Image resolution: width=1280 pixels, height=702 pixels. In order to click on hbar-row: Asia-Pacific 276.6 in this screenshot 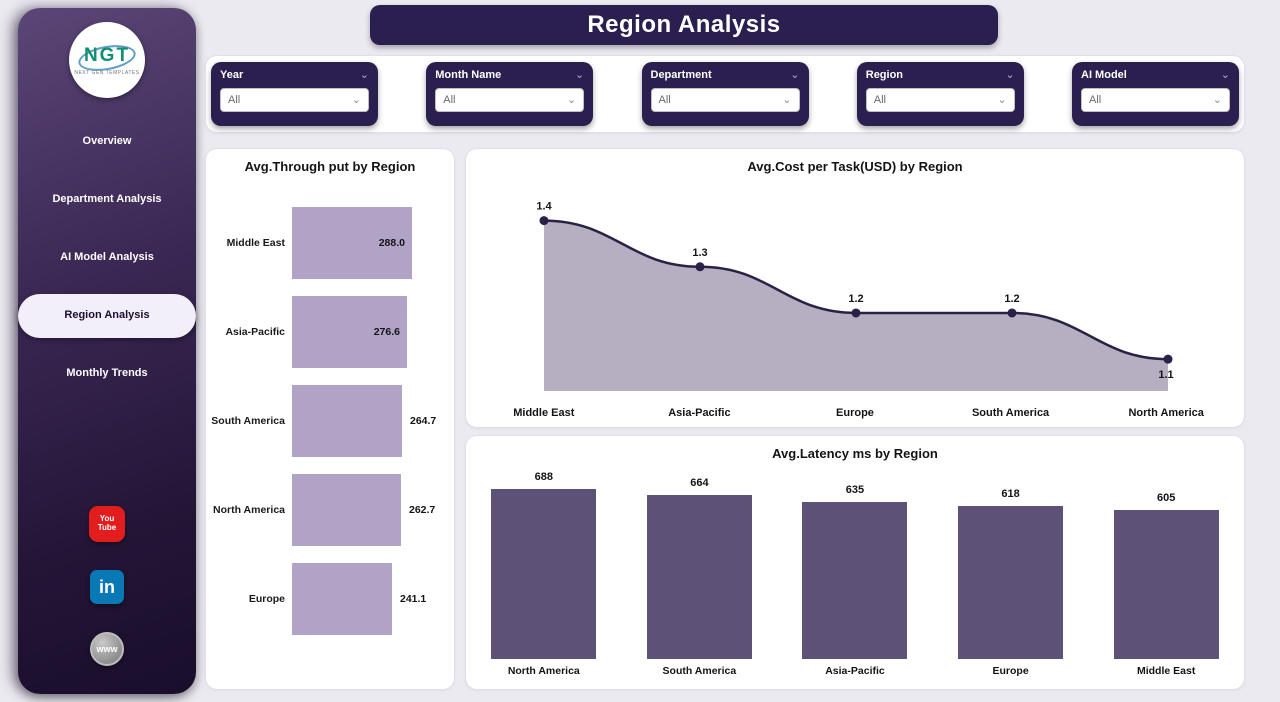, I will do `click(326, 332)`.